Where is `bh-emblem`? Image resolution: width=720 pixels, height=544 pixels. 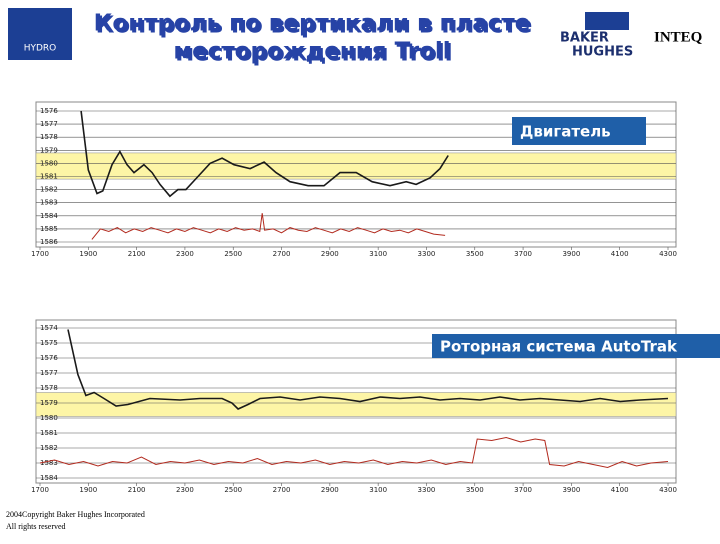 bh-emblem is located at coordinates (607, 21).